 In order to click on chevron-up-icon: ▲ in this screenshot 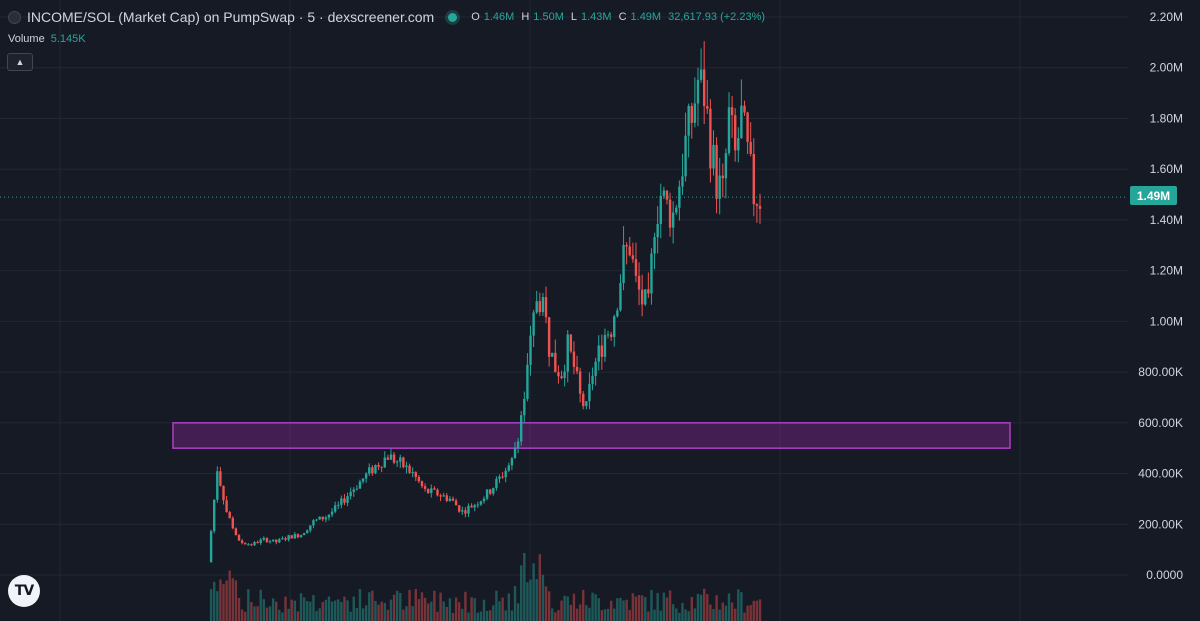, I will do `click(20, 62)`.